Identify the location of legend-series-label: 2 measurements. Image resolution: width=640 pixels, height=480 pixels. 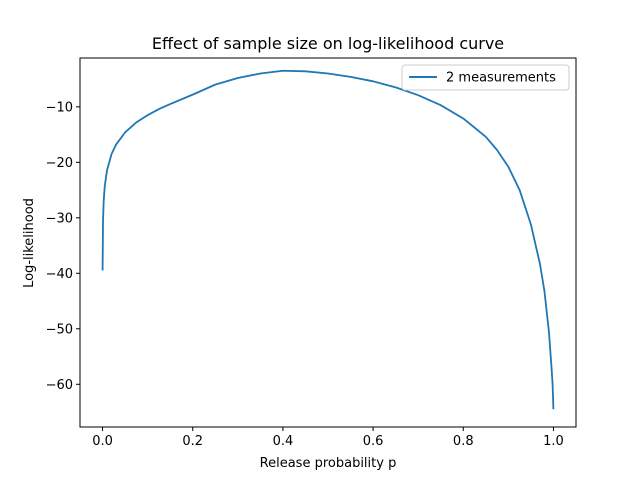
(501, 78).